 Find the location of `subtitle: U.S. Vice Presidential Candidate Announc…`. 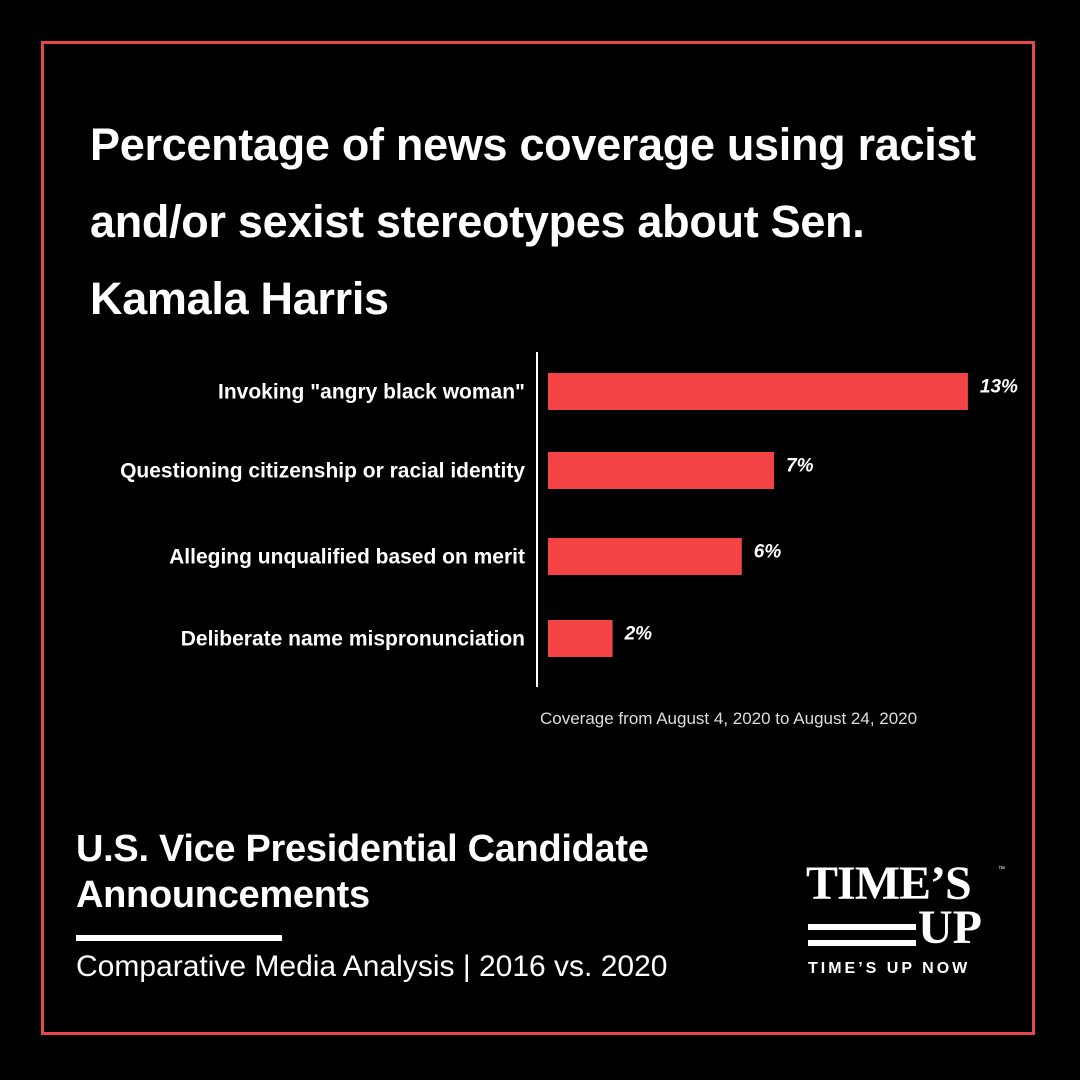

subtitle: U.S. Vice Presidential Candidate Announc… is located at coordinates (362, 872).